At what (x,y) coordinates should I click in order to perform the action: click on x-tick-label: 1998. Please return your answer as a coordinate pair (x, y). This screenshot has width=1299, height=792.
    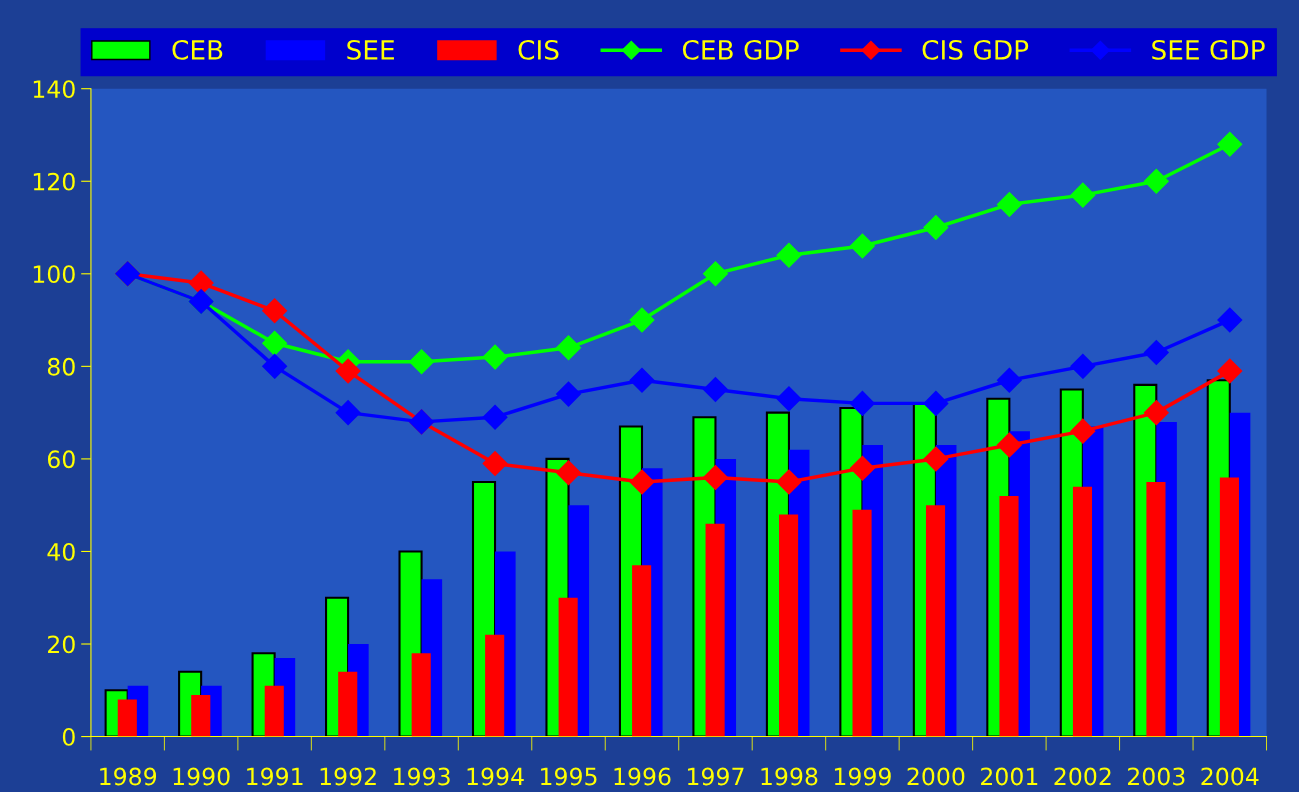
    Looking at the image, I should click on (789, 776).